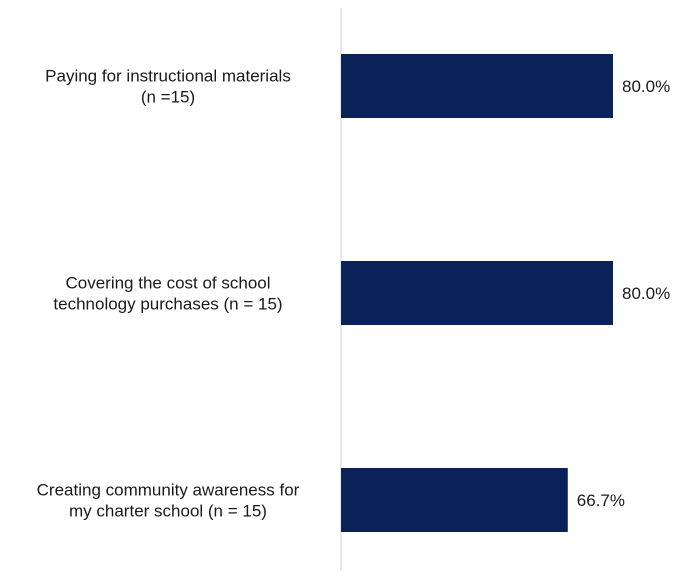 Image resolution: width=686 pixels, height=581 pixels. Describe the element at coordinates (167, 283) in the screenshot. I see `category-label-line: Covering the cost of school` at that location.